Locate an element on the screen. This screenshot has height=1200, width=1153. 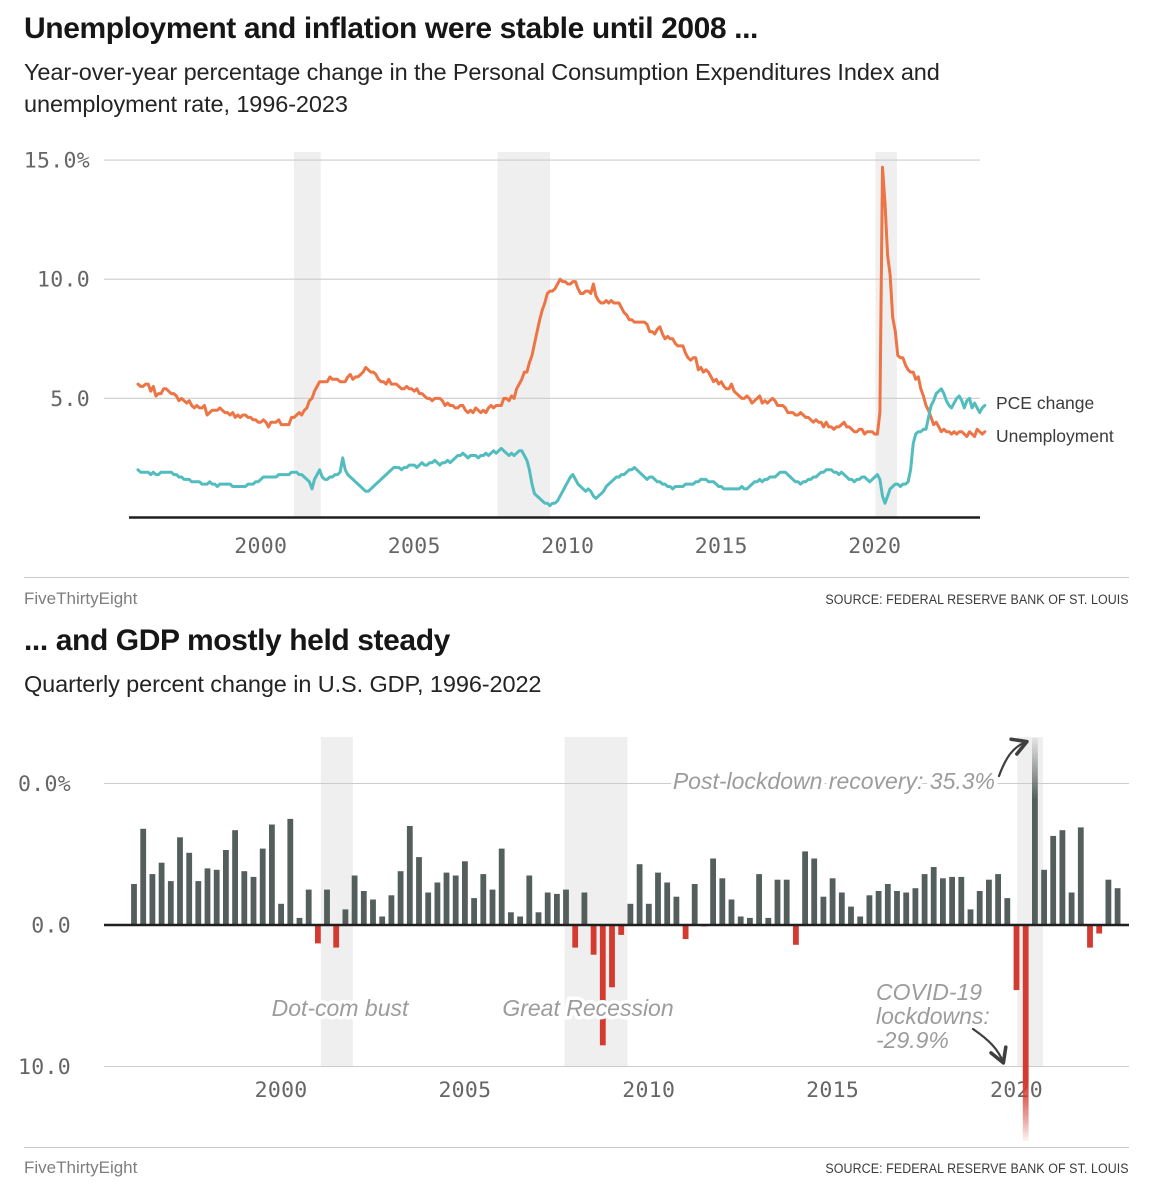
y-axis-tick-label: 0.0 is located at coordinates (51, 926).